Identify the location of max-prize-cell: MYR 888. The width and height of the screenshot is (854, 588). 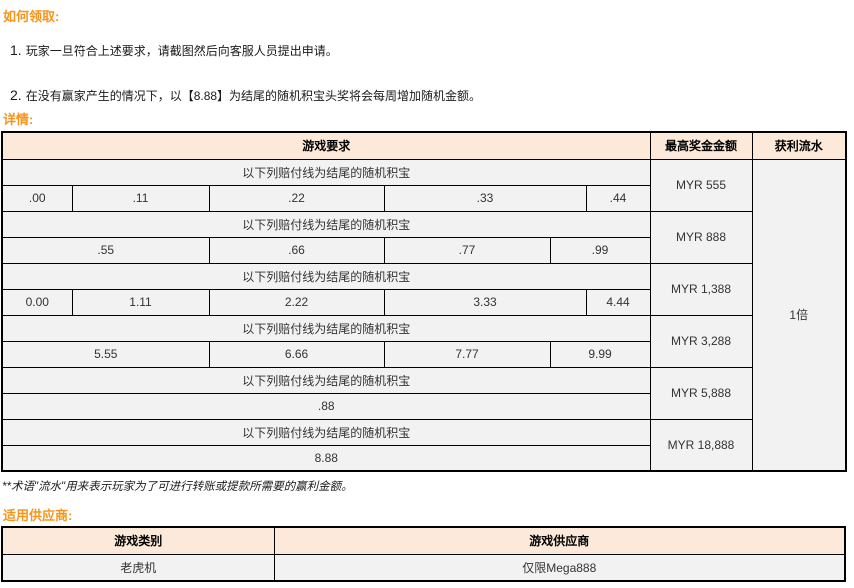
(701, 237).